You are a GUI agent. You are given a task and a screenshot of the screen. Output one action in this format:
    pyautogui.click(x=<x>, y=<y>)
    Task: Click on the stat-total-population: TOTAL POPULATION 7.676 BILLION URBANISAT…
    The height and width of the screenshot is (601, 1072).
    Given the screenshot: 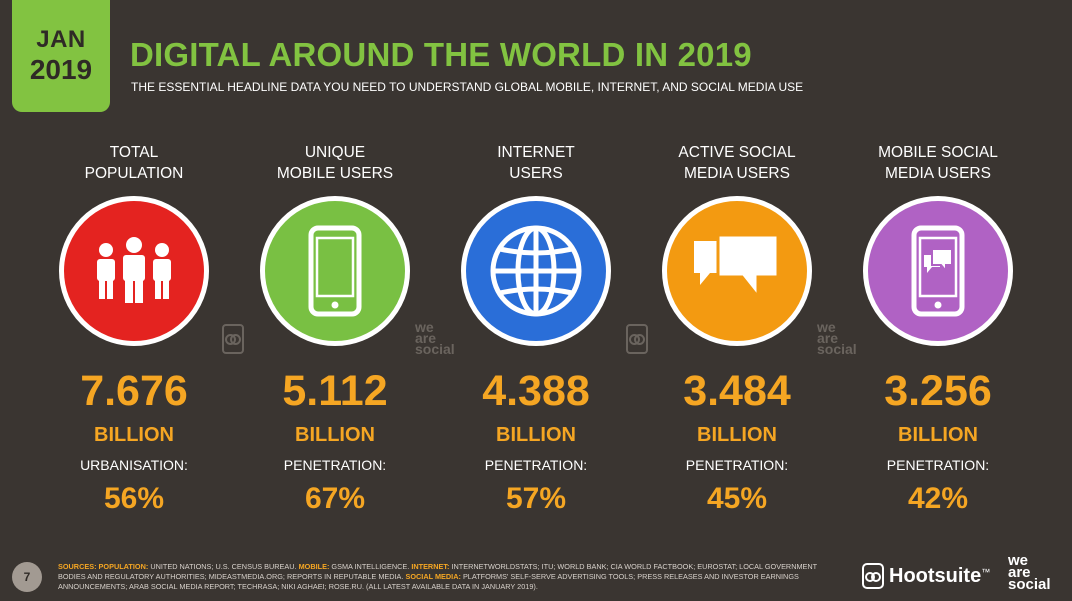 What is the action you would take?
    pyautogui.click(x=134, y=328)
    